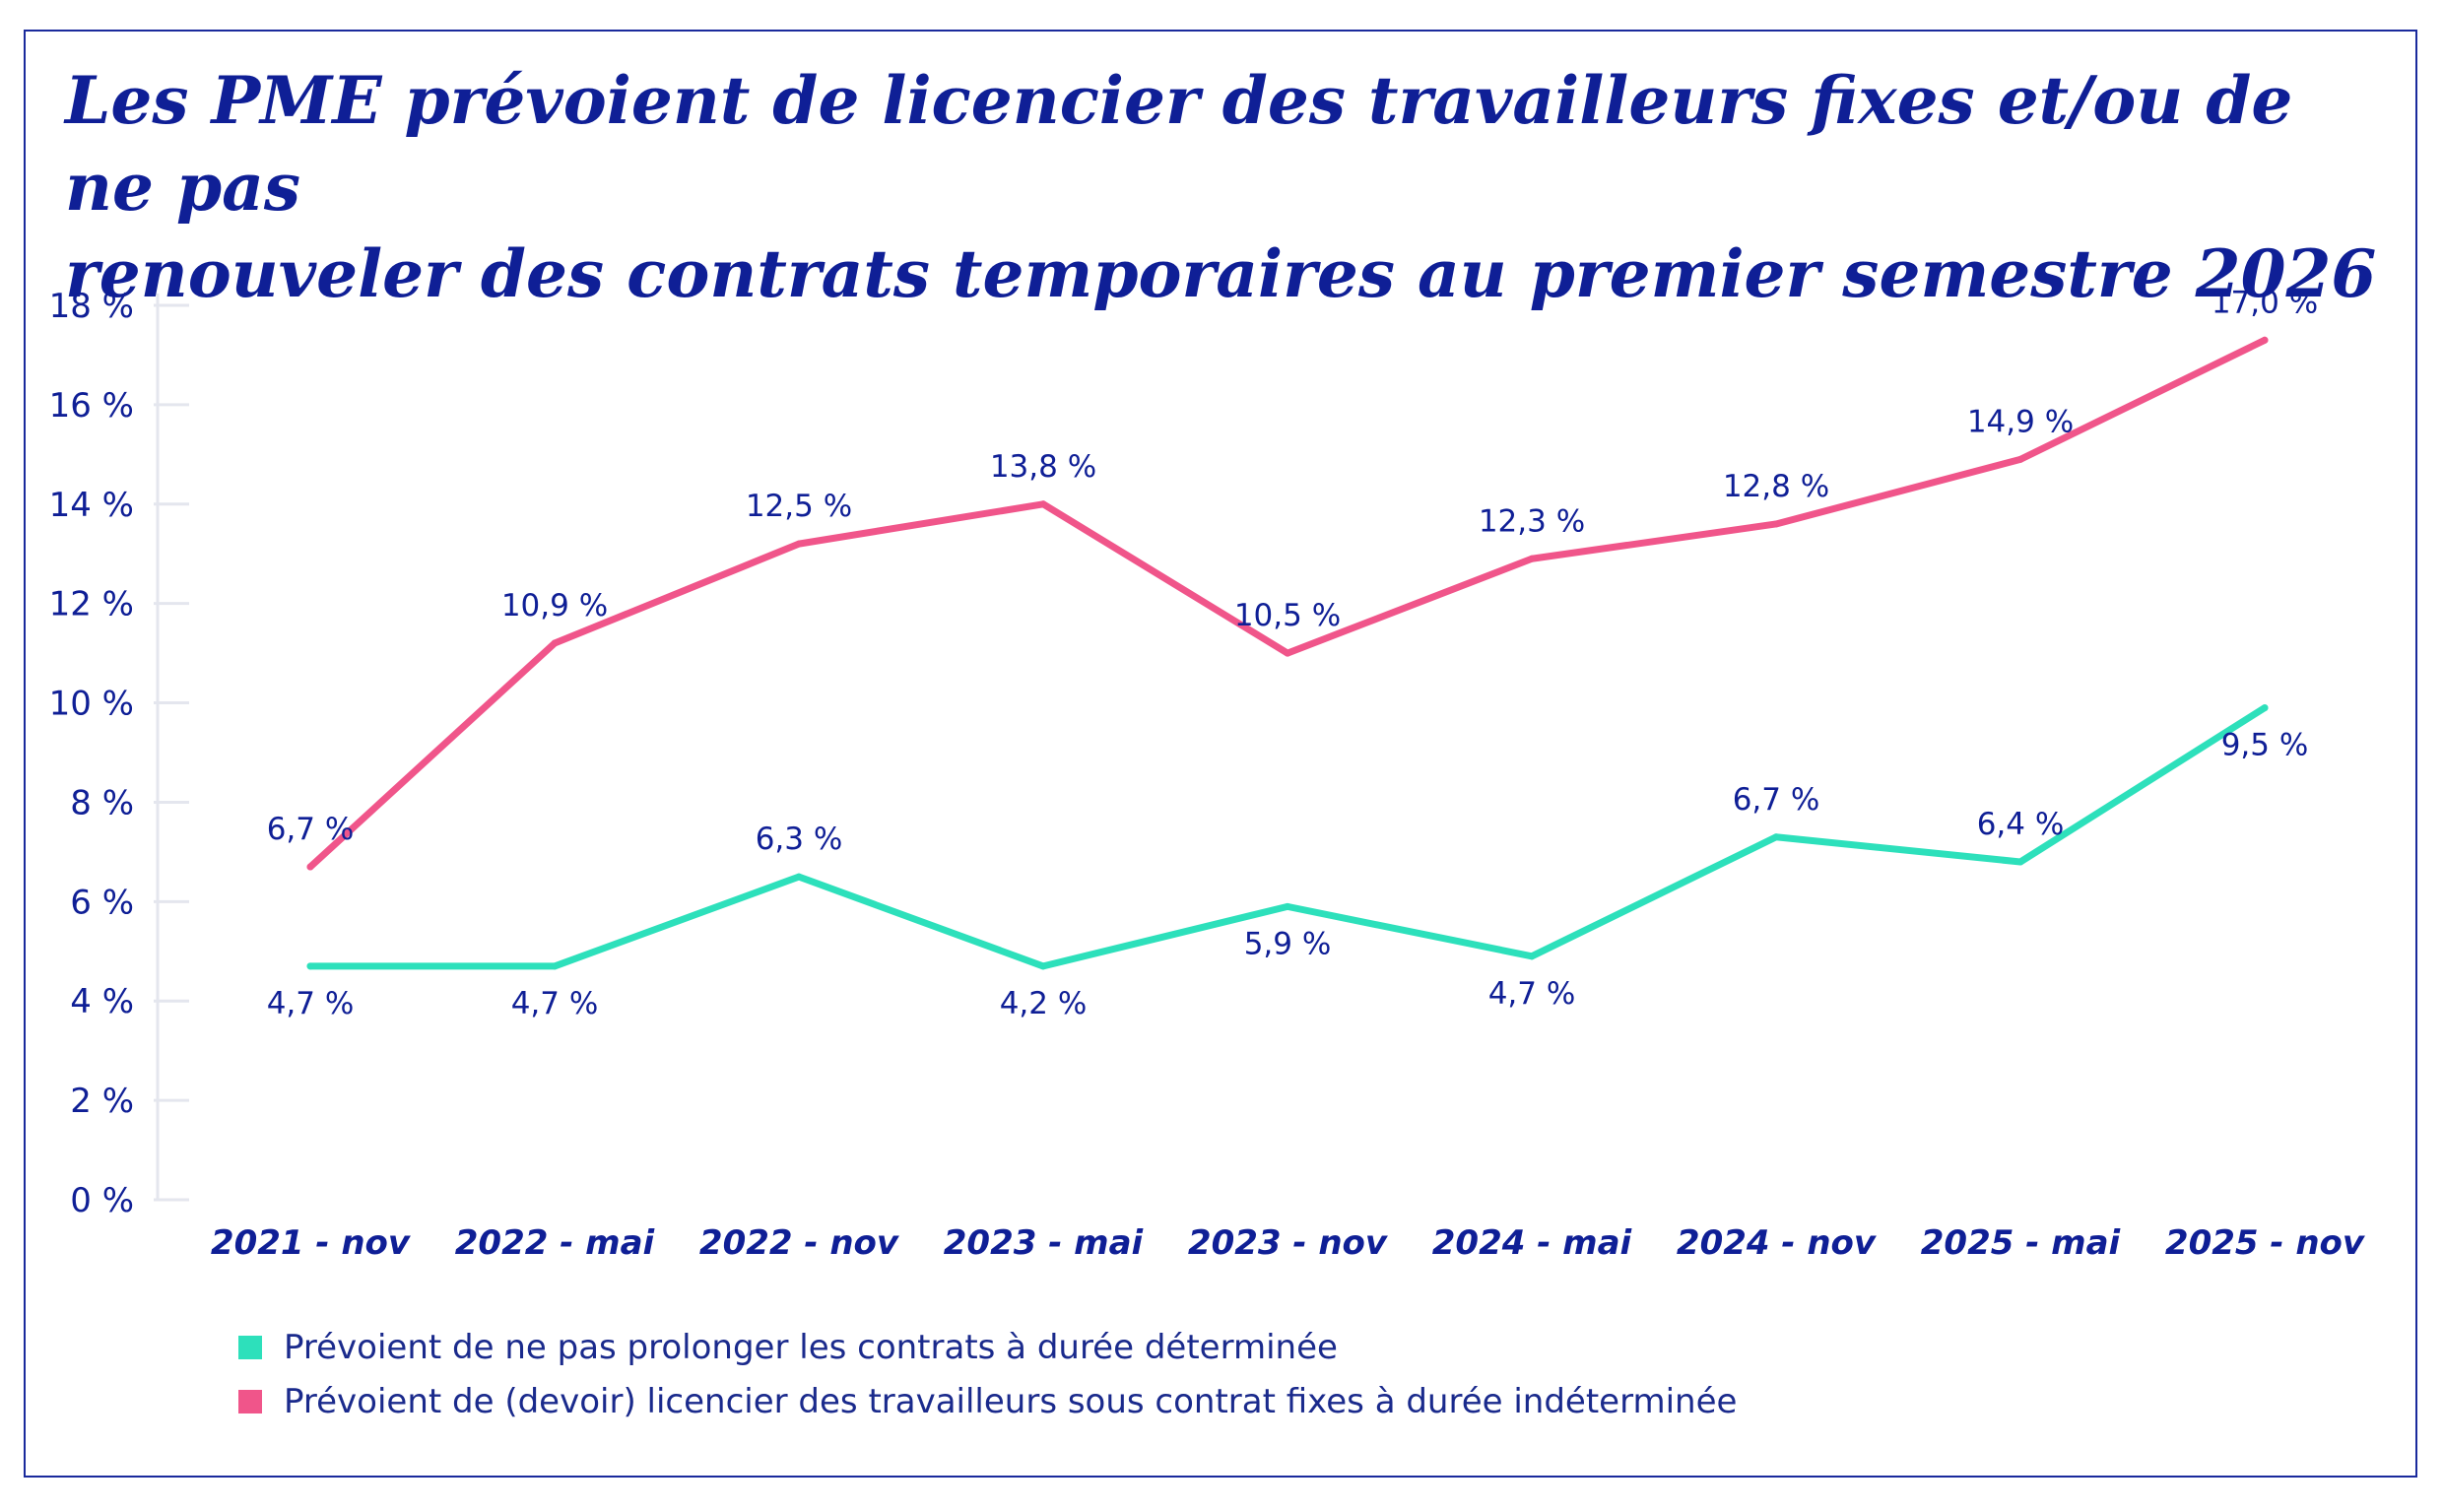 The image size is (2443, 1512). I want to click on y-tick-label: 18 %, so click(91, 306).